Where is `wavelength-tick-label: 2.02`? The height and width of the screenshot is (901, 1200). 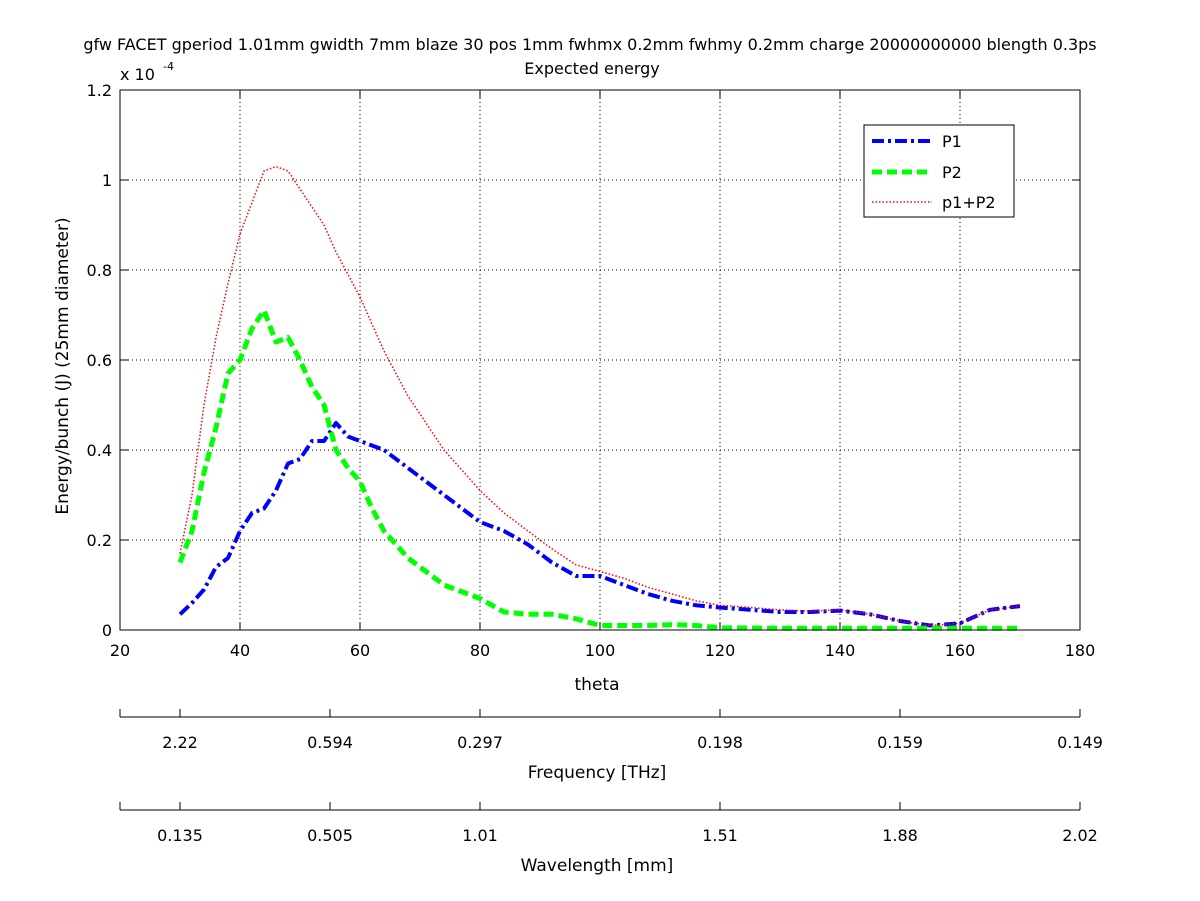
wavelength-tick-label: 2.02 is located at coordinates (1080, 835).